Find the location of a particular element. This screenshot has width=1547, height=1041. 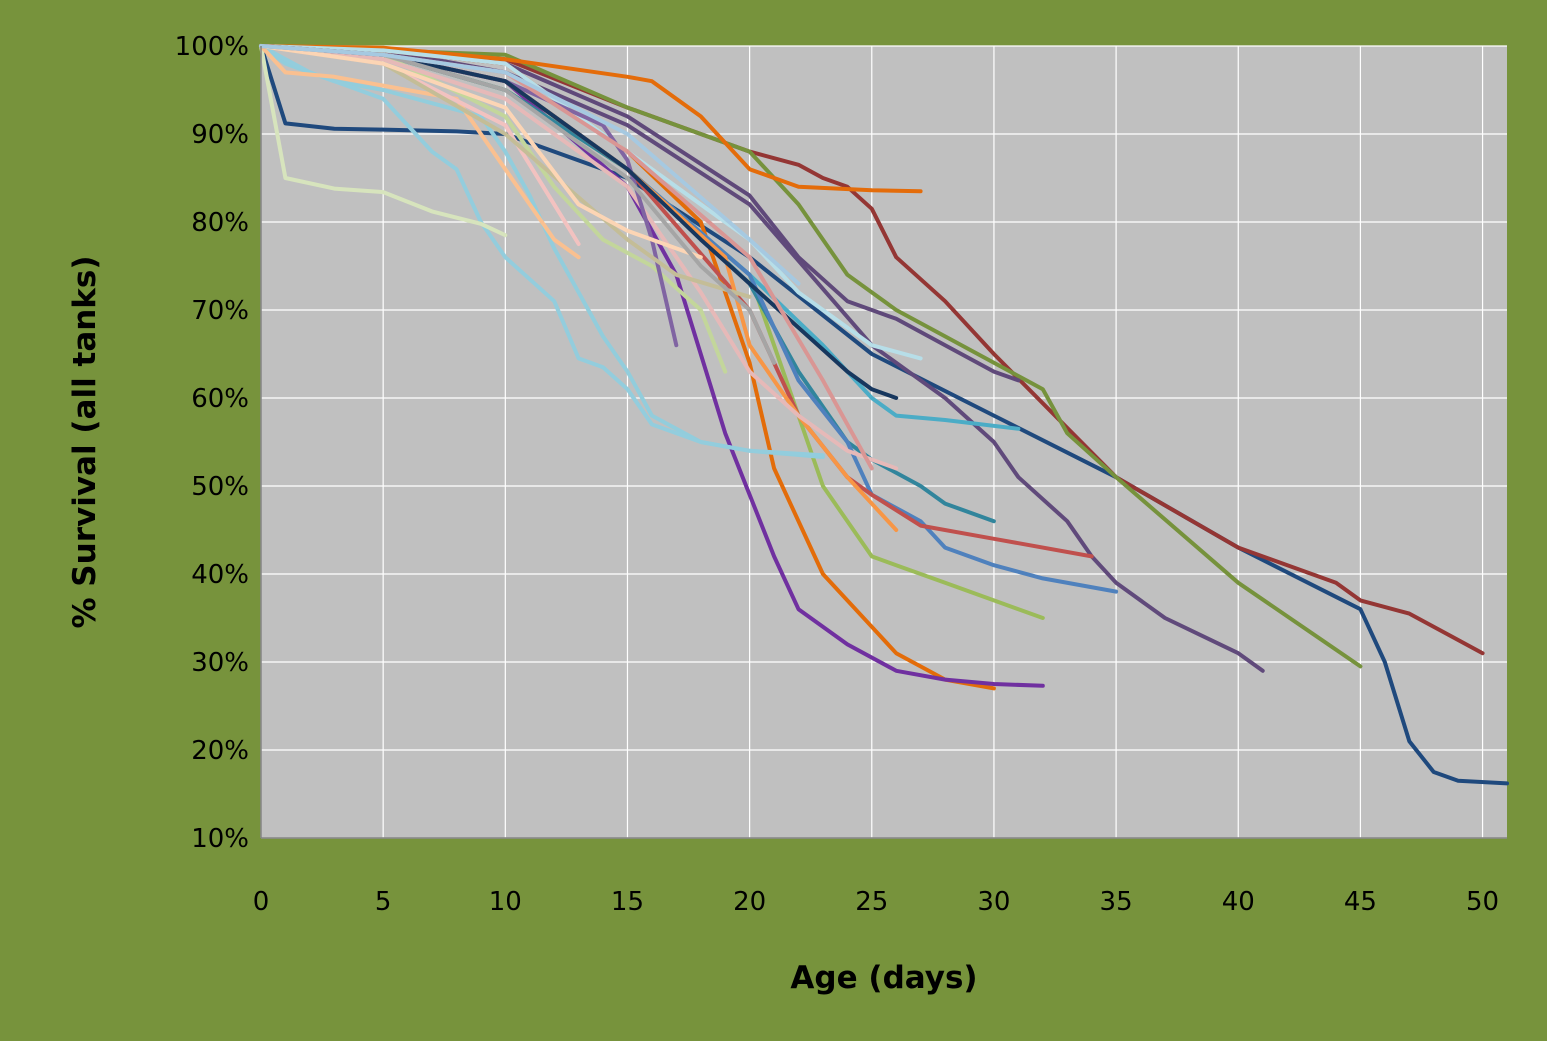

x-axis-title: Age (days) is located at coordinates (883, 978).